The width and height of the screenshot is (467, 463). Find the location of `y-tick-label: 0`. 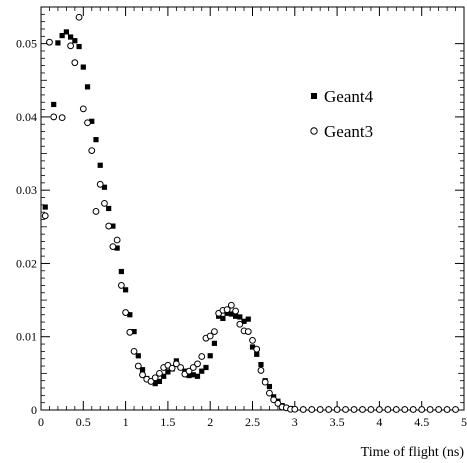

y-tick-label: 0 is located at coordinates (34, 410).